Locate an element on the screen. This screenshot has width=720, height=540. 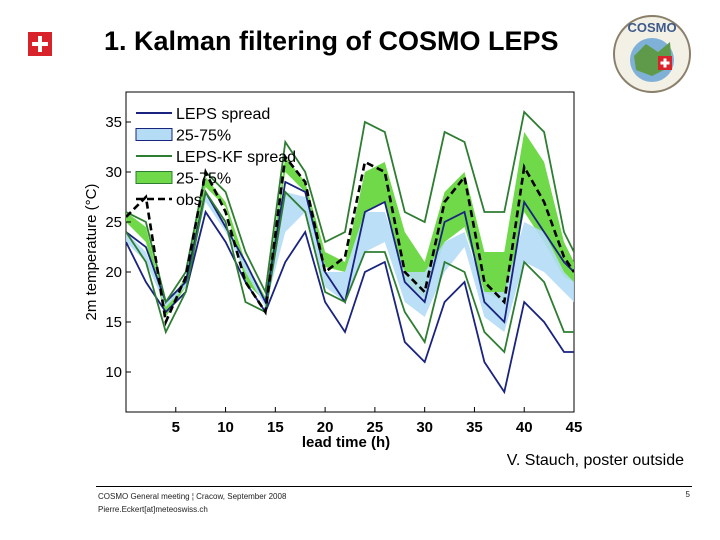
x-tick-label: 15 is located at coordinates (275, 427).